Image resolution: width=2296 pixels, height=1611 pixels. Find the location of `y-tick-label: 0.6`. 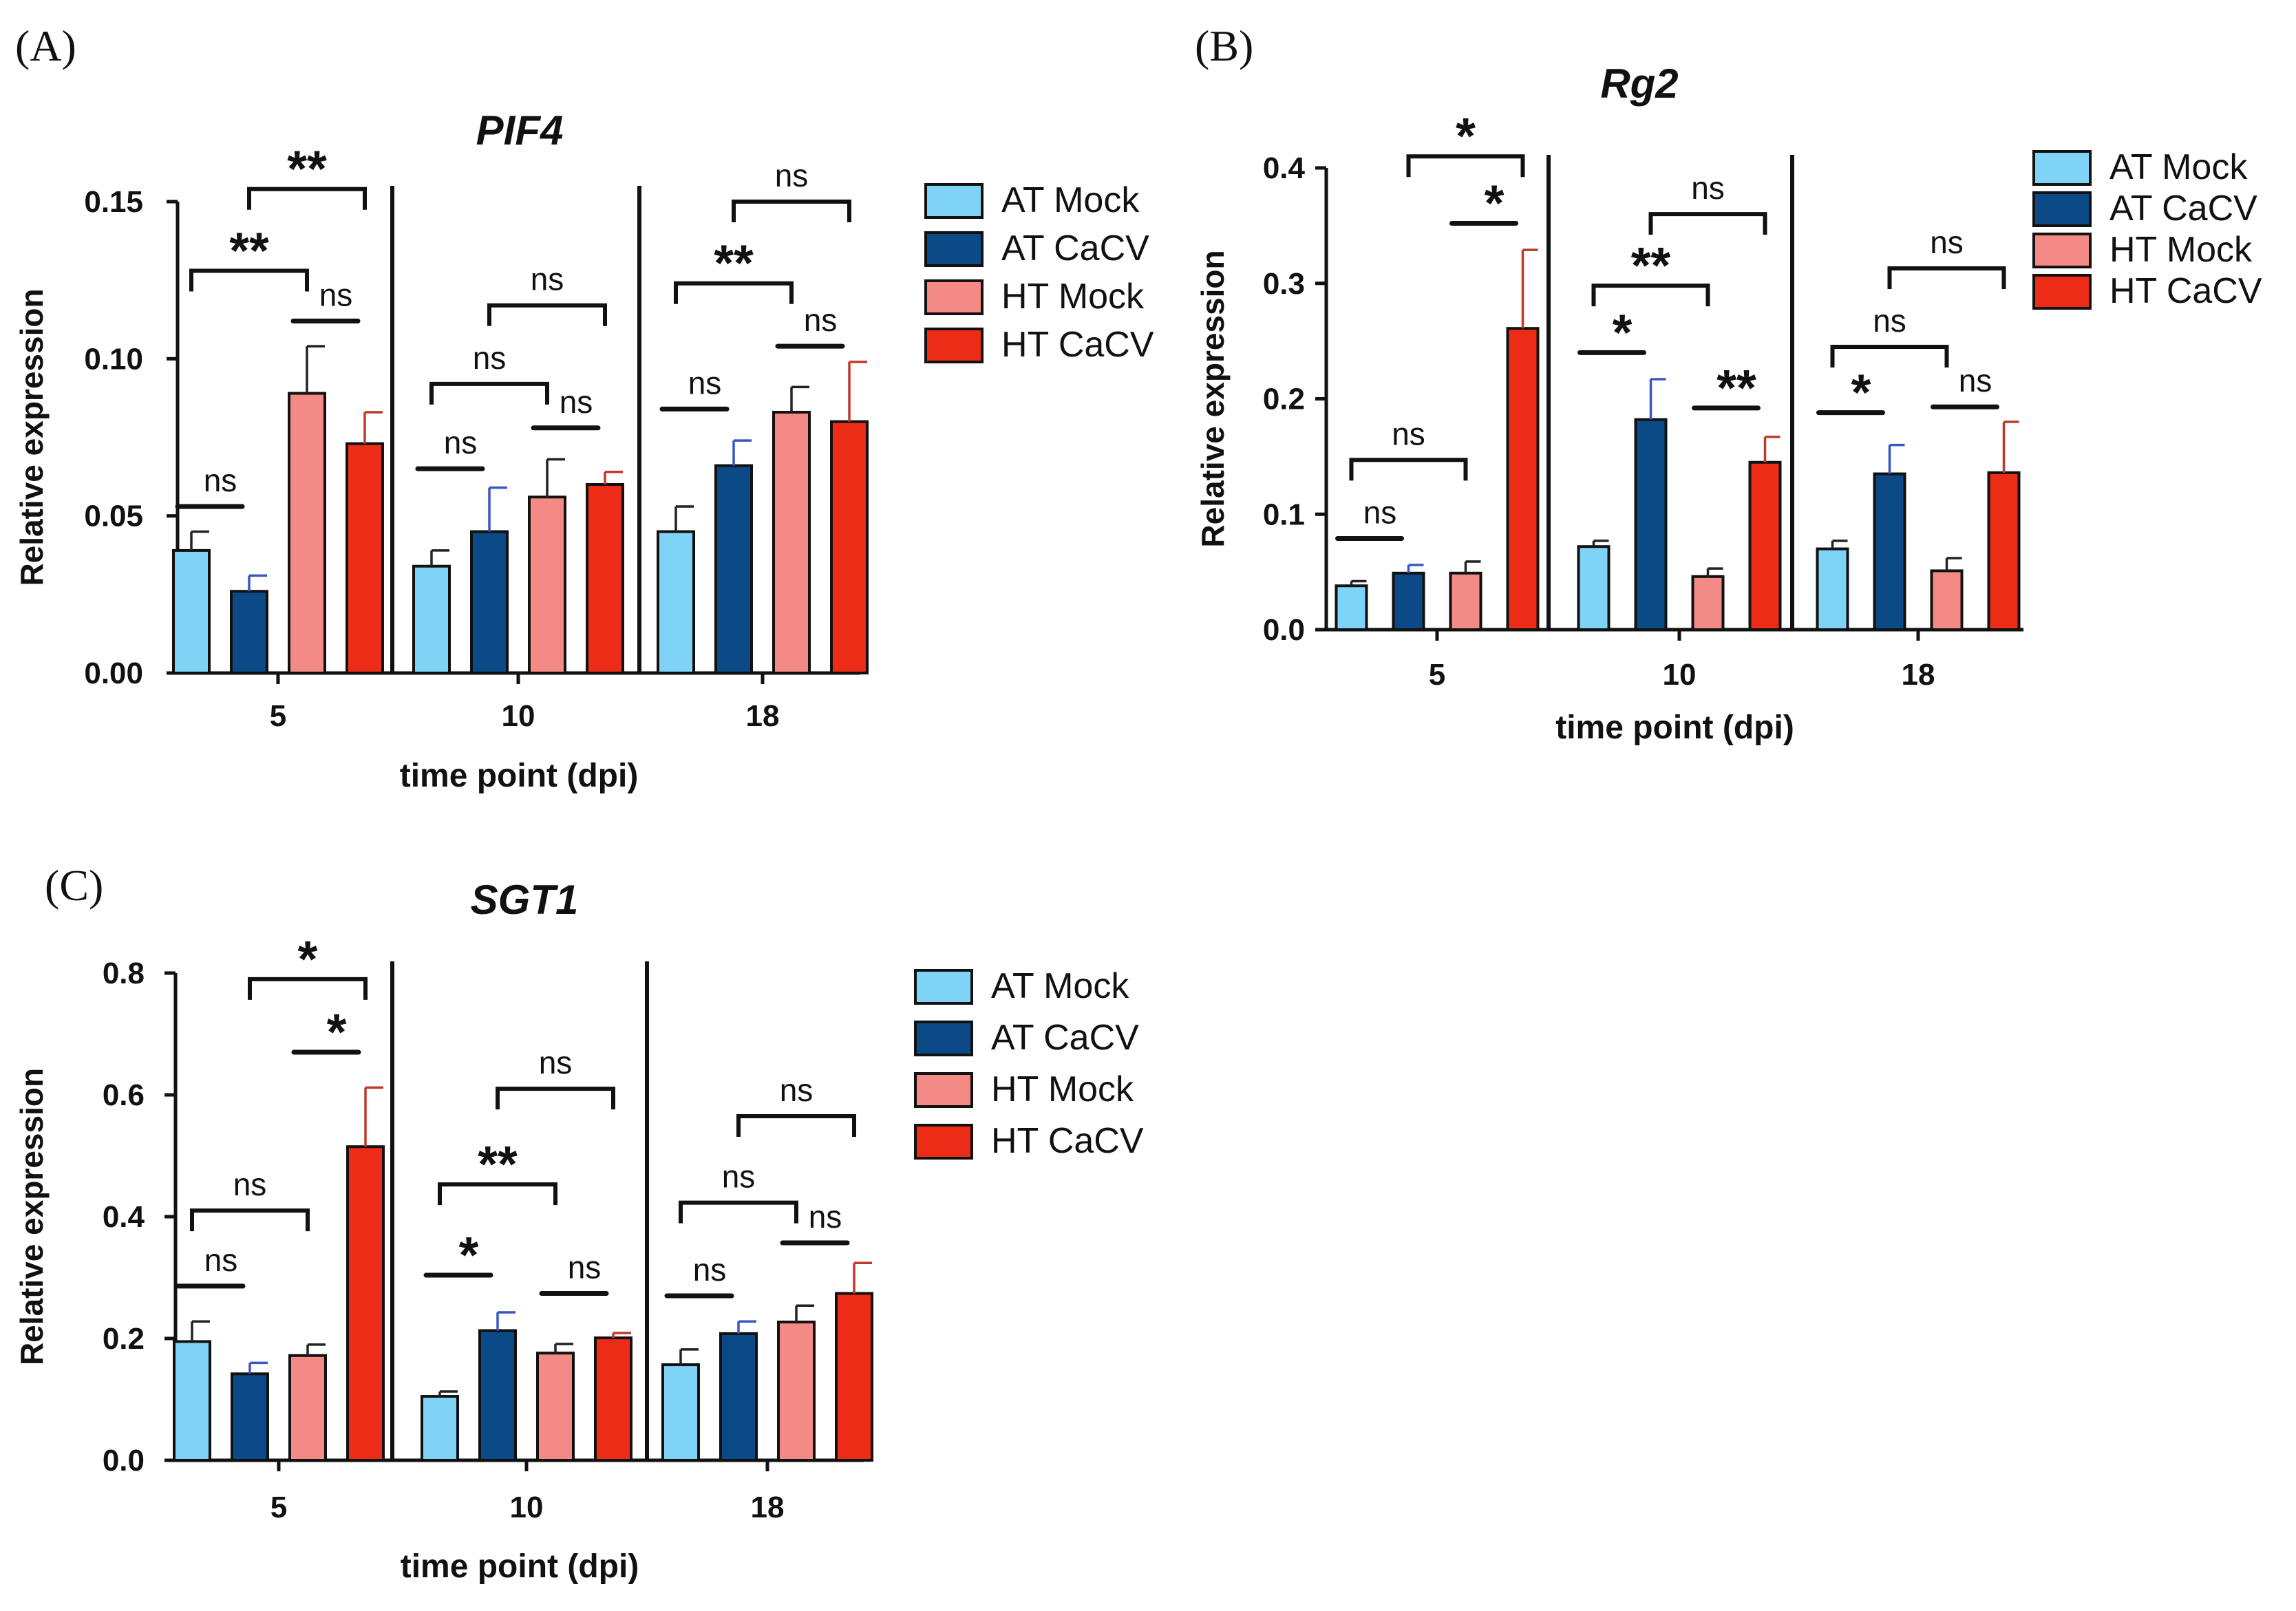

y-tick-label: 0.6 is located at coordinates (124, 1095).